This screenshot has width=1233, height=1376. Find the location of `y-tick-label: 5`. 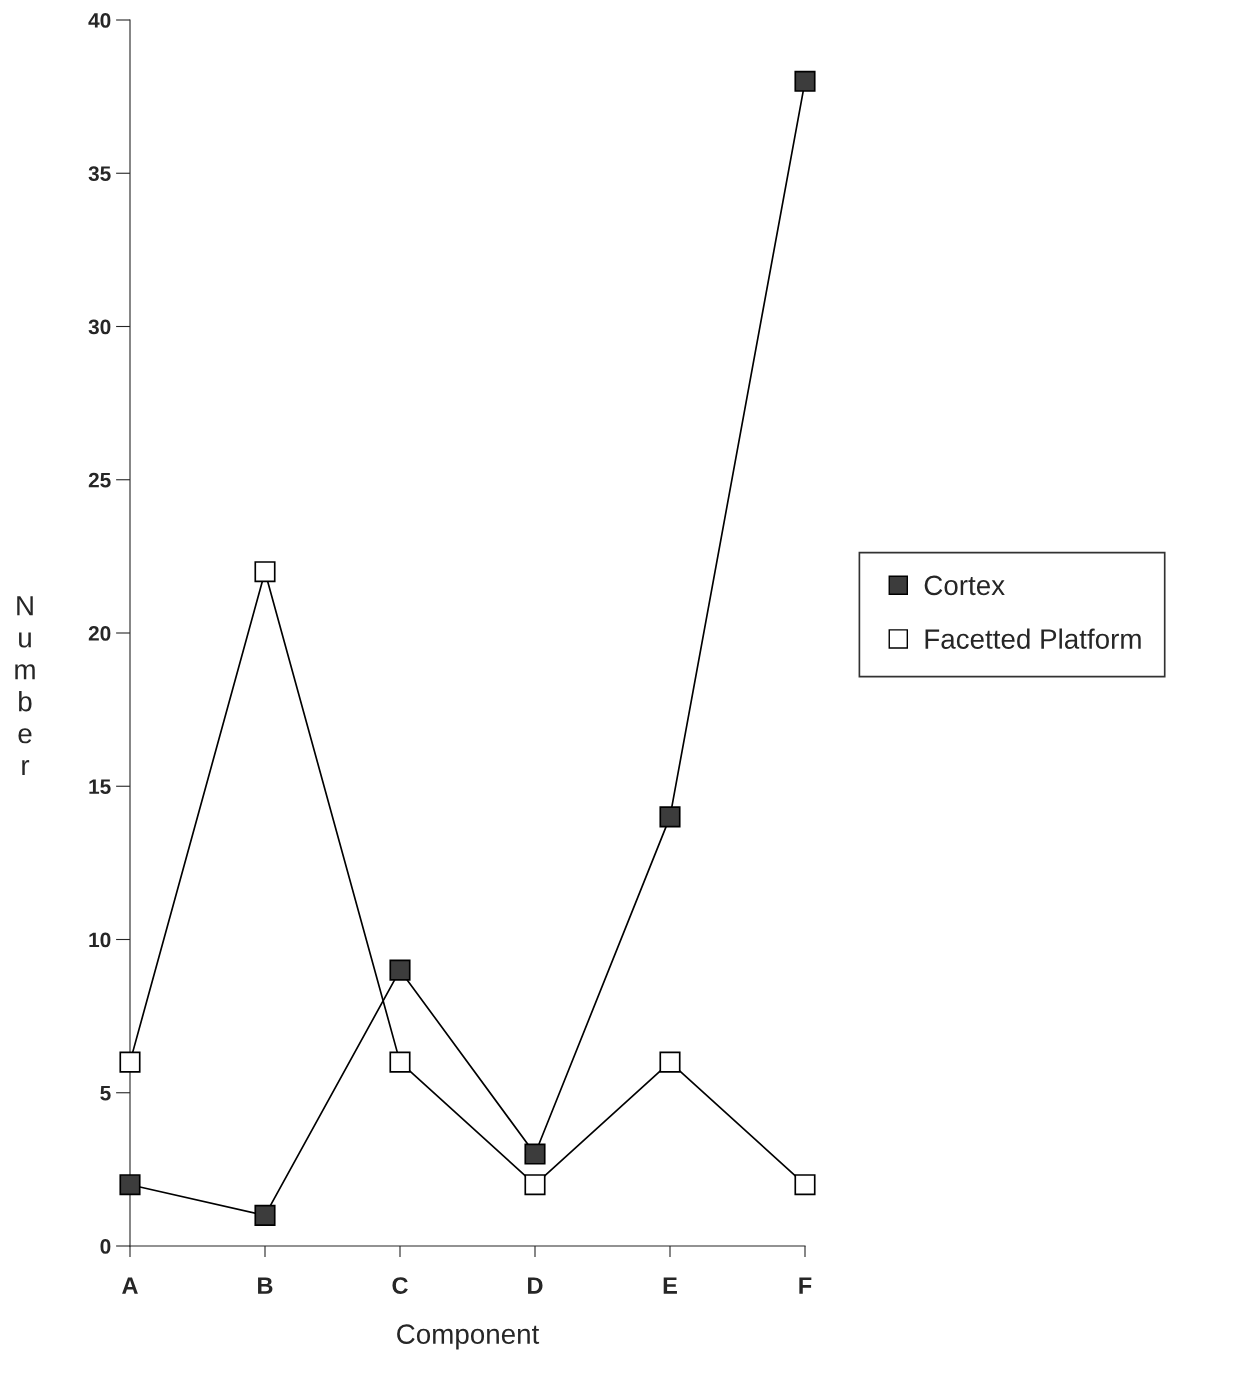

y-tick-label: 5 is located at coordinates (105, 1093).